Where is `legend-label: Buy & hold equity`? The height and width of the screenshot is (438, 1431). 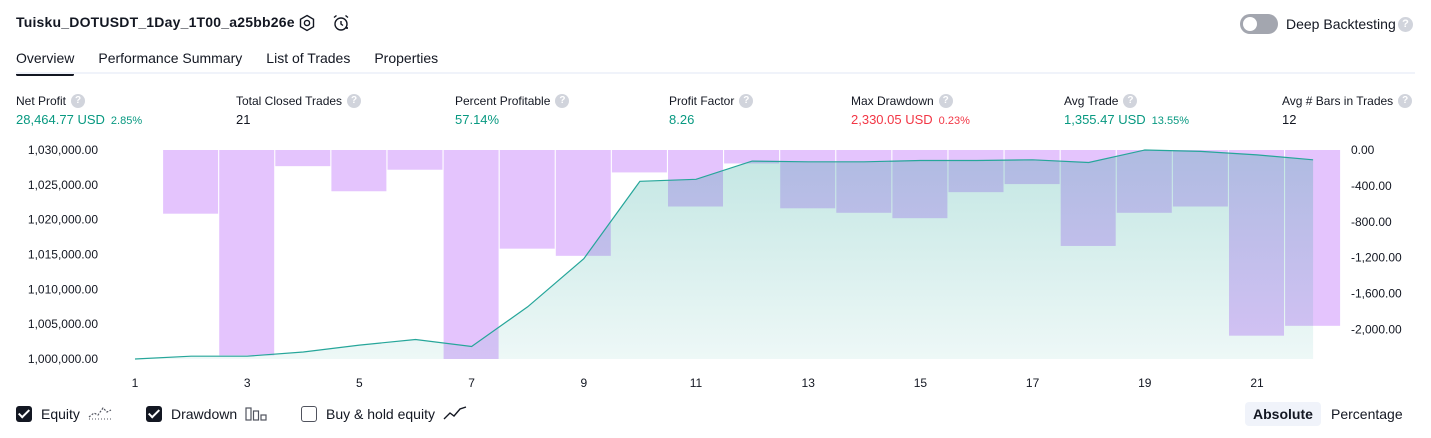
legend-label: Buy & hold equity is located at coordinates (380, 414).